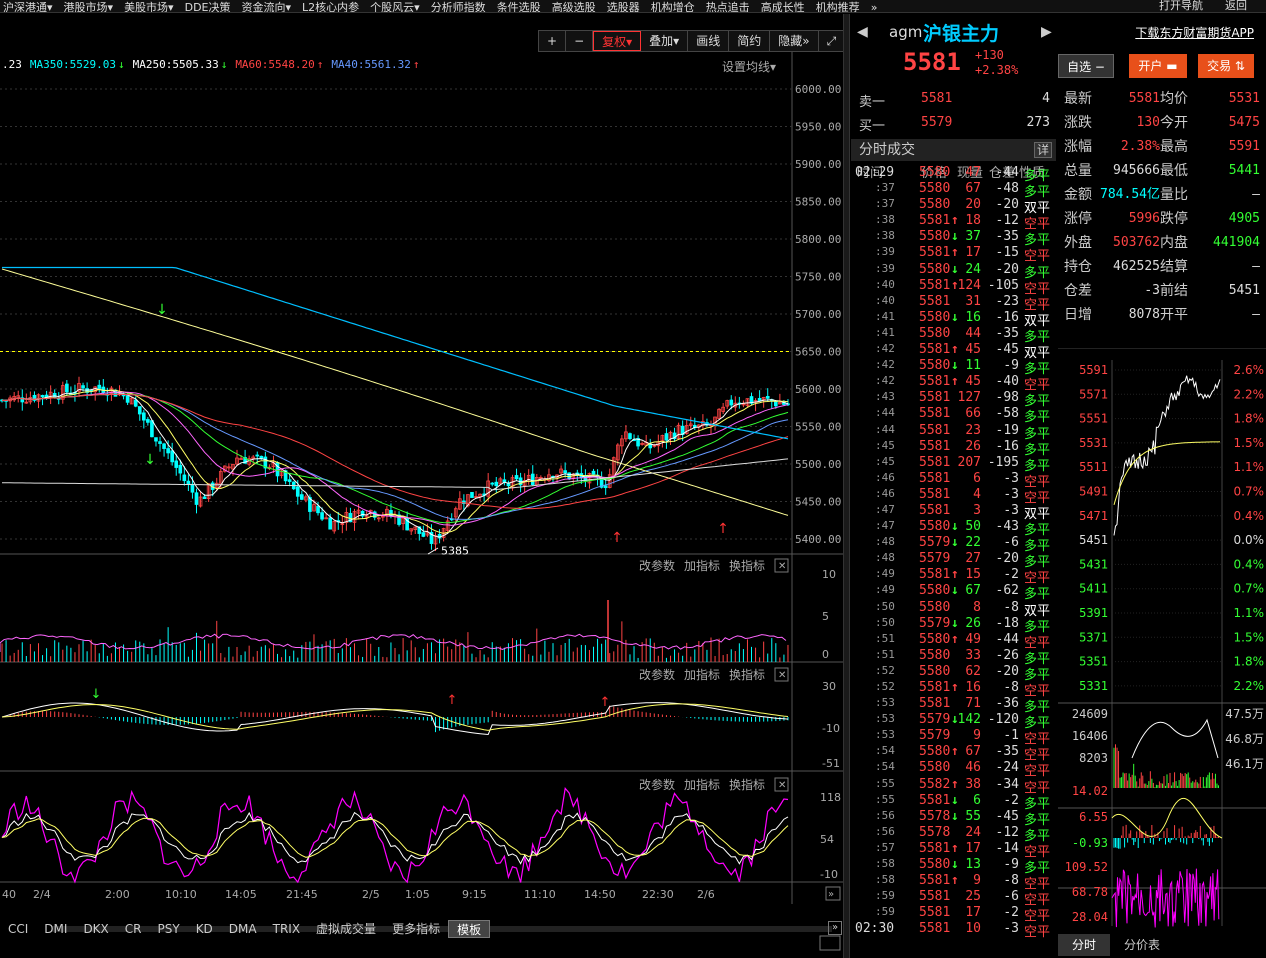 Image resolution: width=1266 pixels, height=958 pixels. I want to click on download-app-link: 下载东方财富期货APP, so click(1194, 33).